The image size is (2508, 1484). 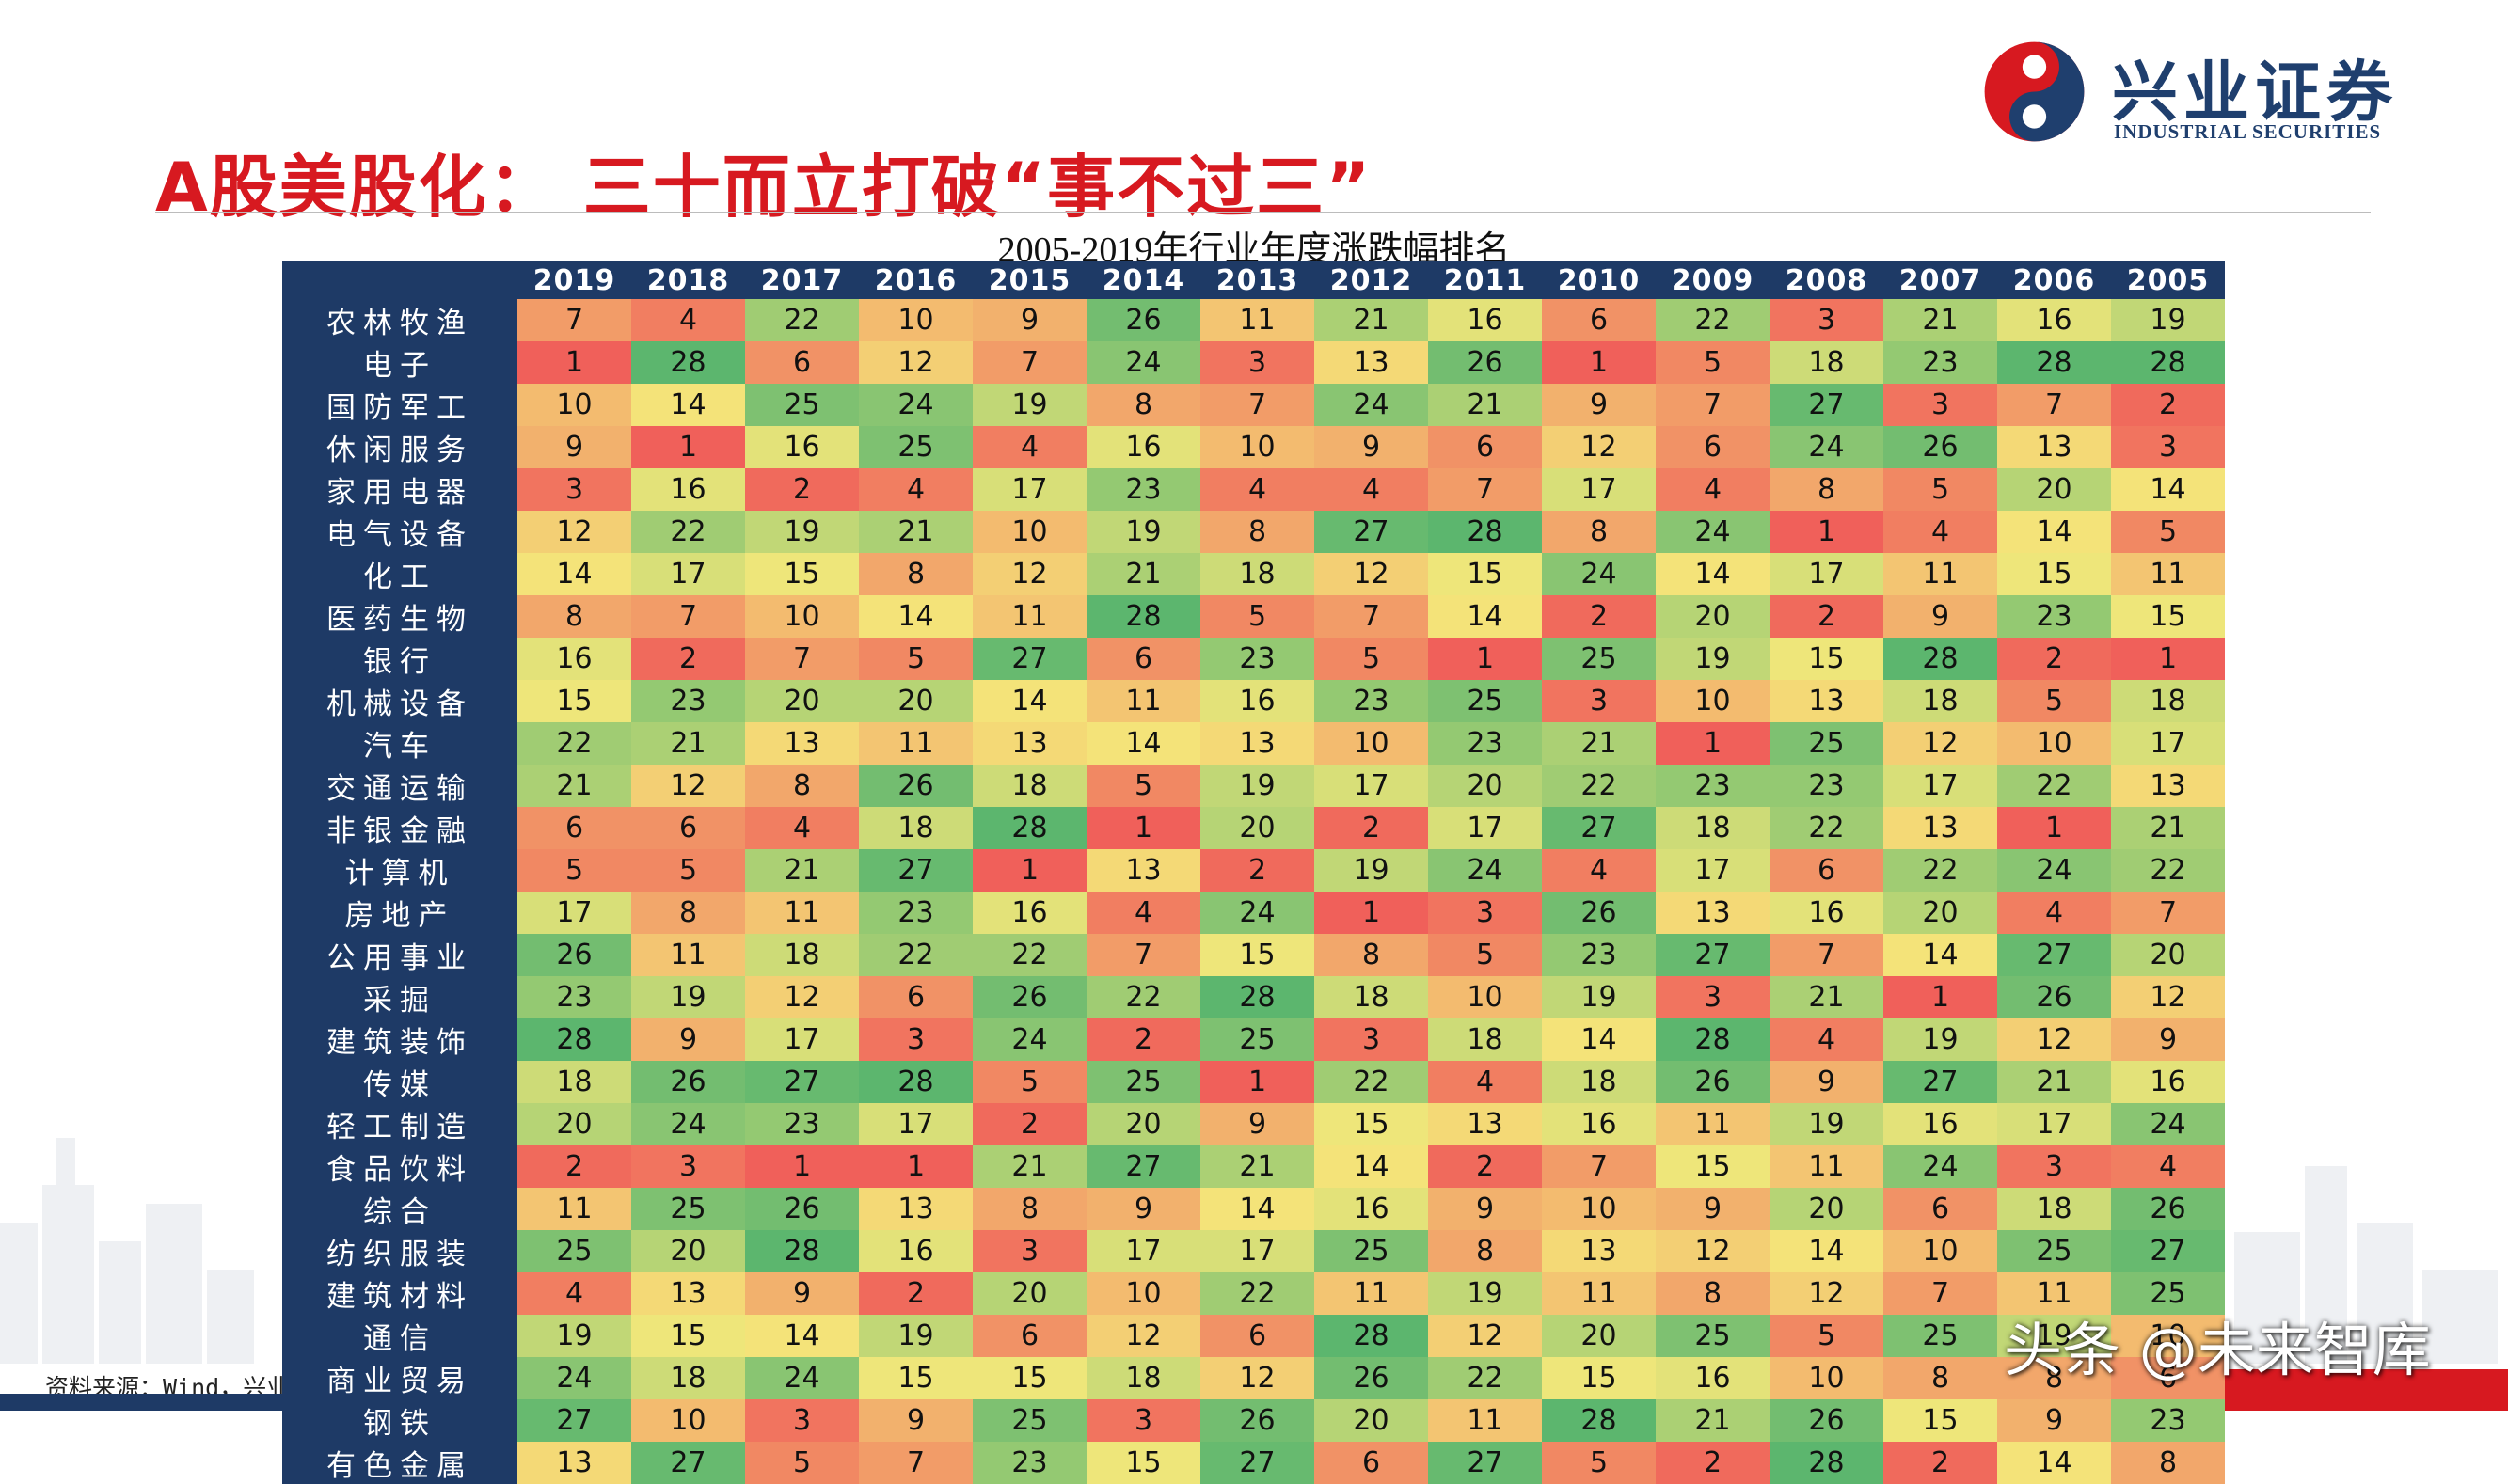 What do you see at coordinates (1485, 616) in the screenshot?
I see `rank-cell: 14` at bounding box center [1485, 616].